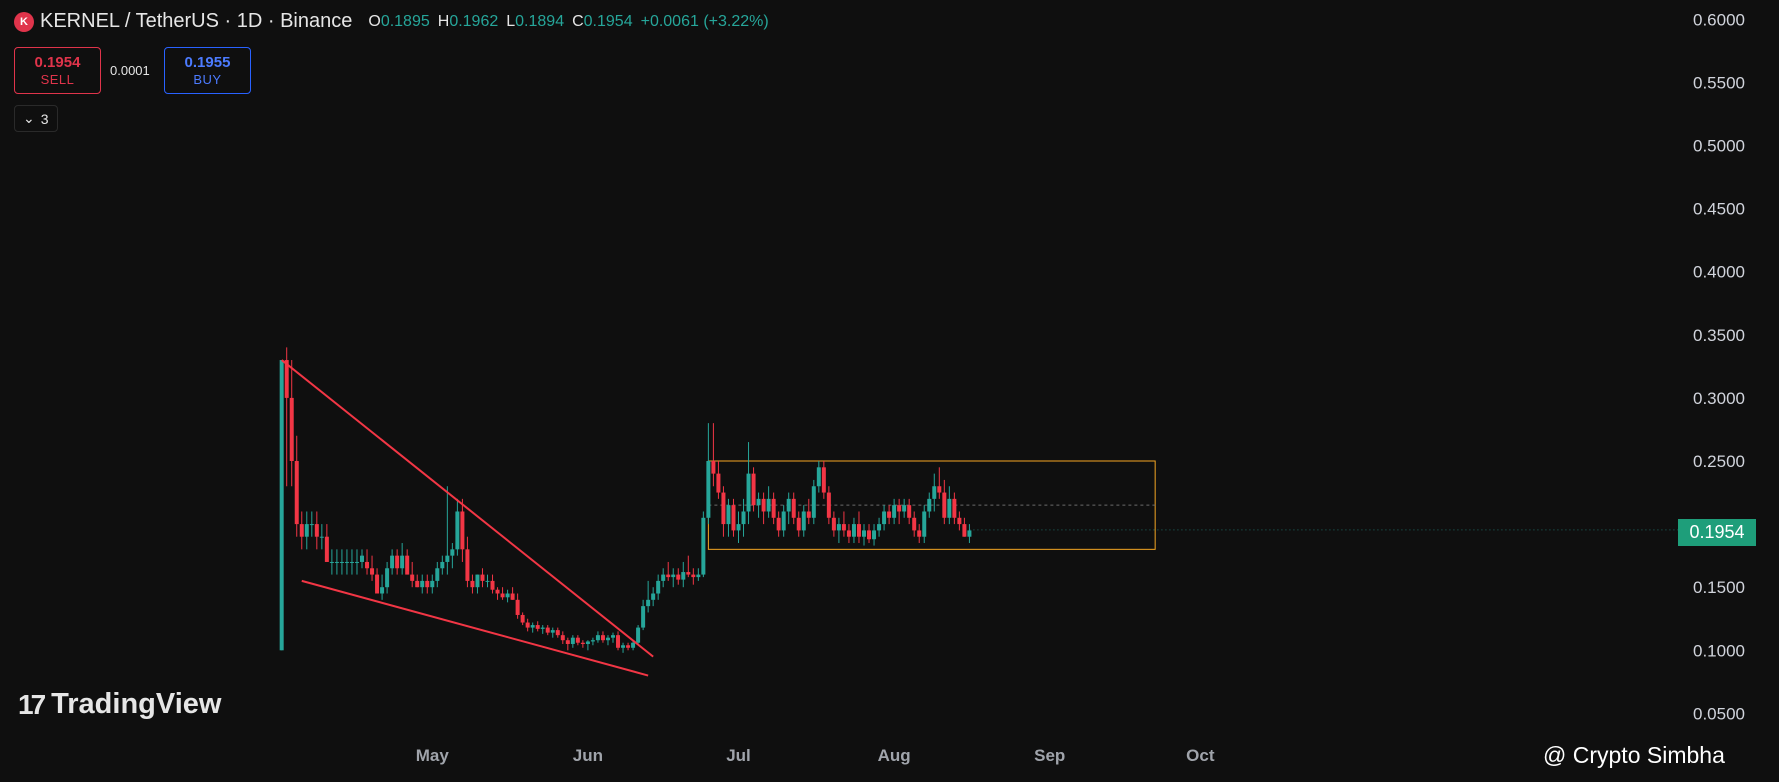  I want to click on ohlc-close-key: C, so click(578, 21).